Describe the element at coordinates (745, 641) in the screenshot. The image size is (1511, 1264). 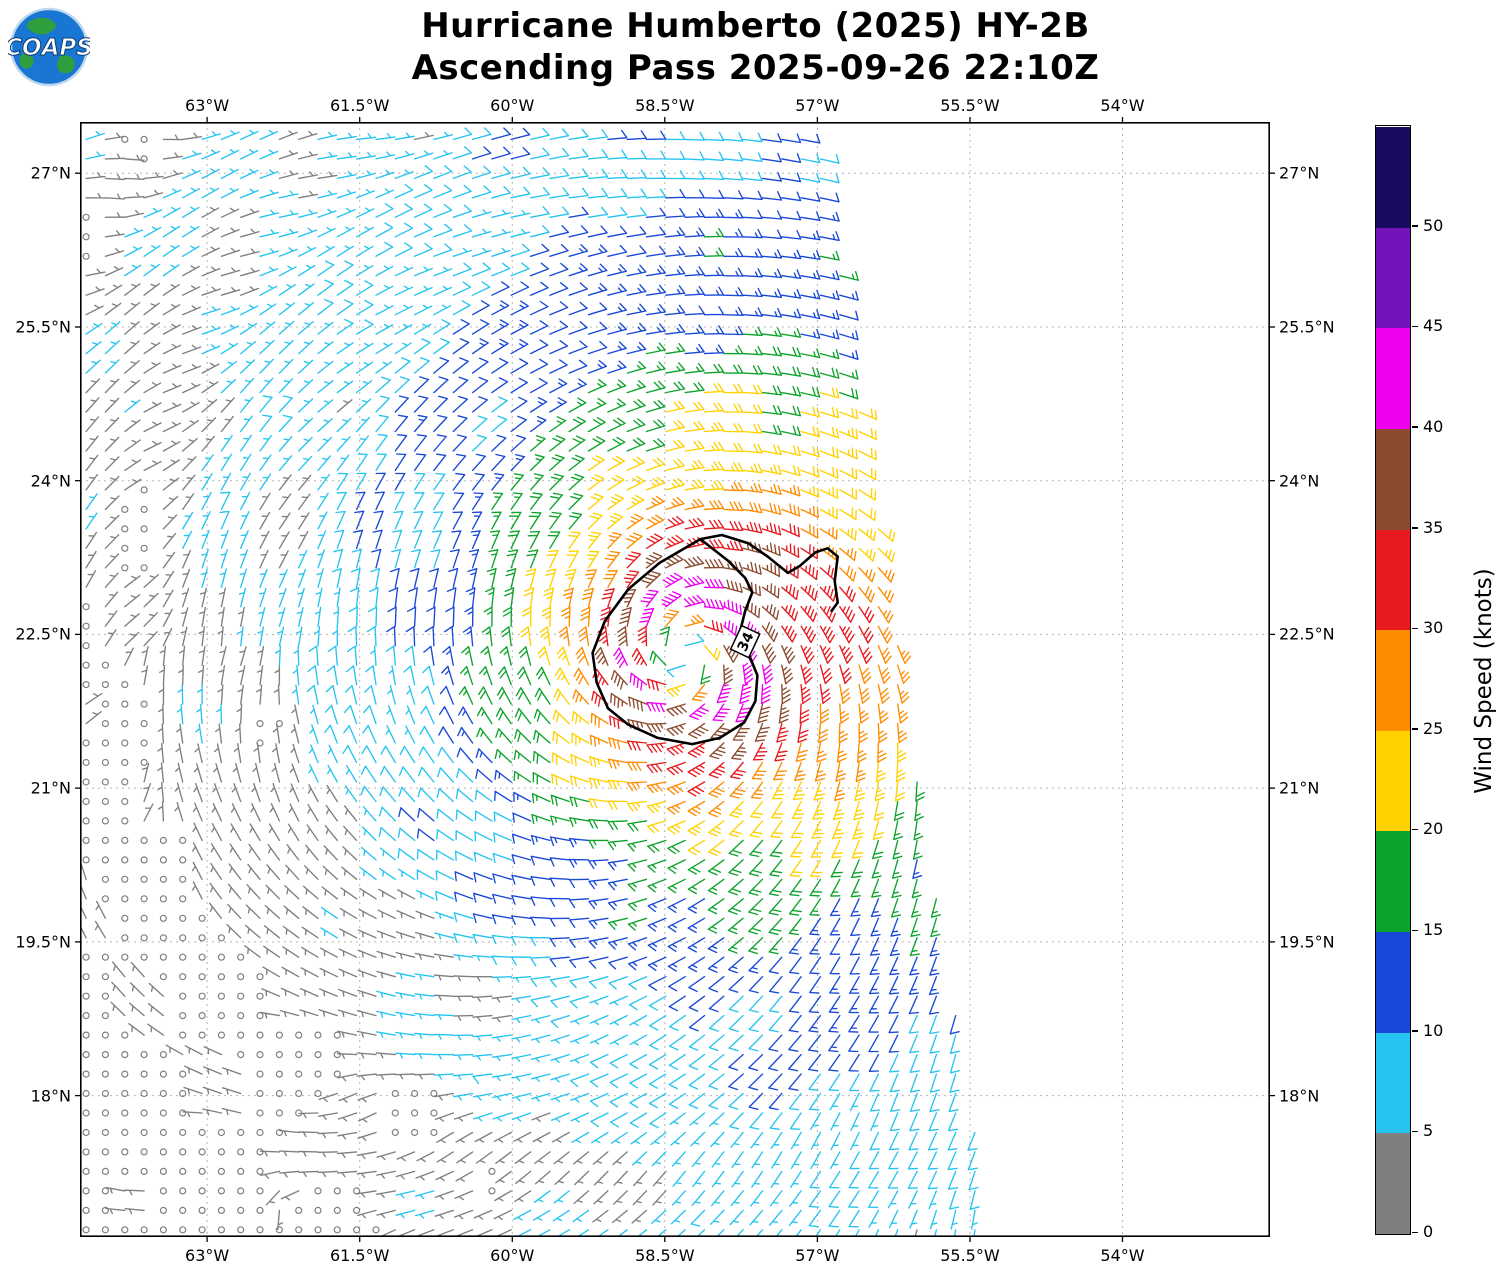
I see `contour-34kt-label: 34` at that location.